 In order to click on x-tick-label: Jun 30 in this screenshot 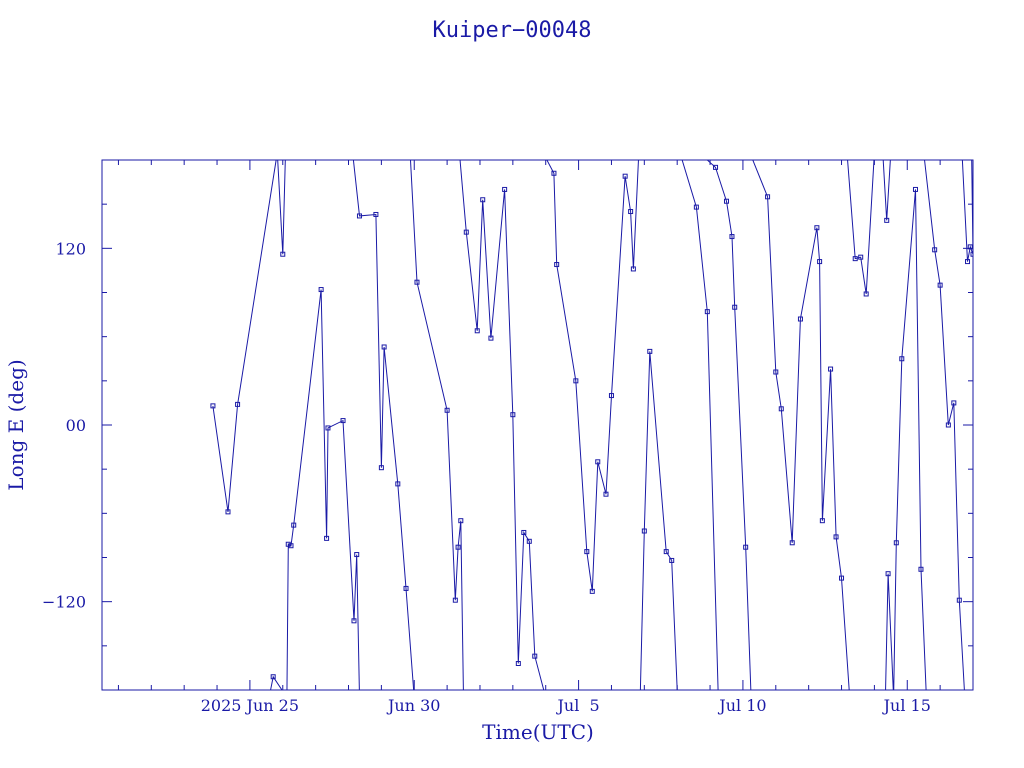, I will do `click(413, 705)`.